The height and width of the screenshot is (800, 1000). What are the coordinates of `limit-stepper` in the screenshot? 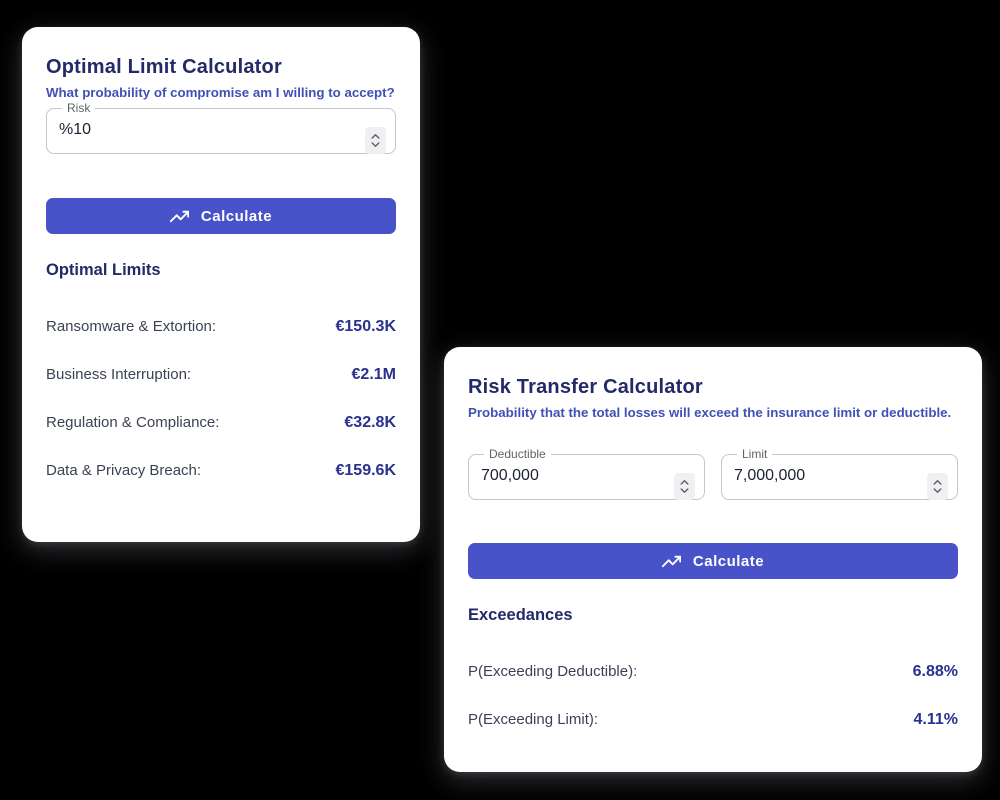 It's located at (937, 486).